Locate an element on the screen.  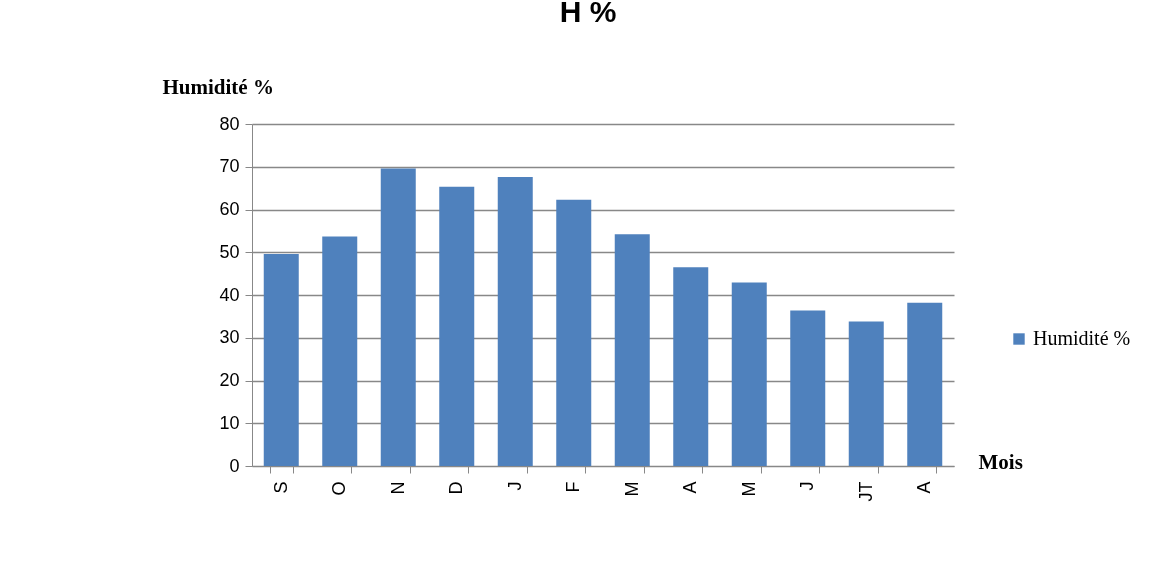
y-tick-label: 60 is located at coordinates (229, 209).